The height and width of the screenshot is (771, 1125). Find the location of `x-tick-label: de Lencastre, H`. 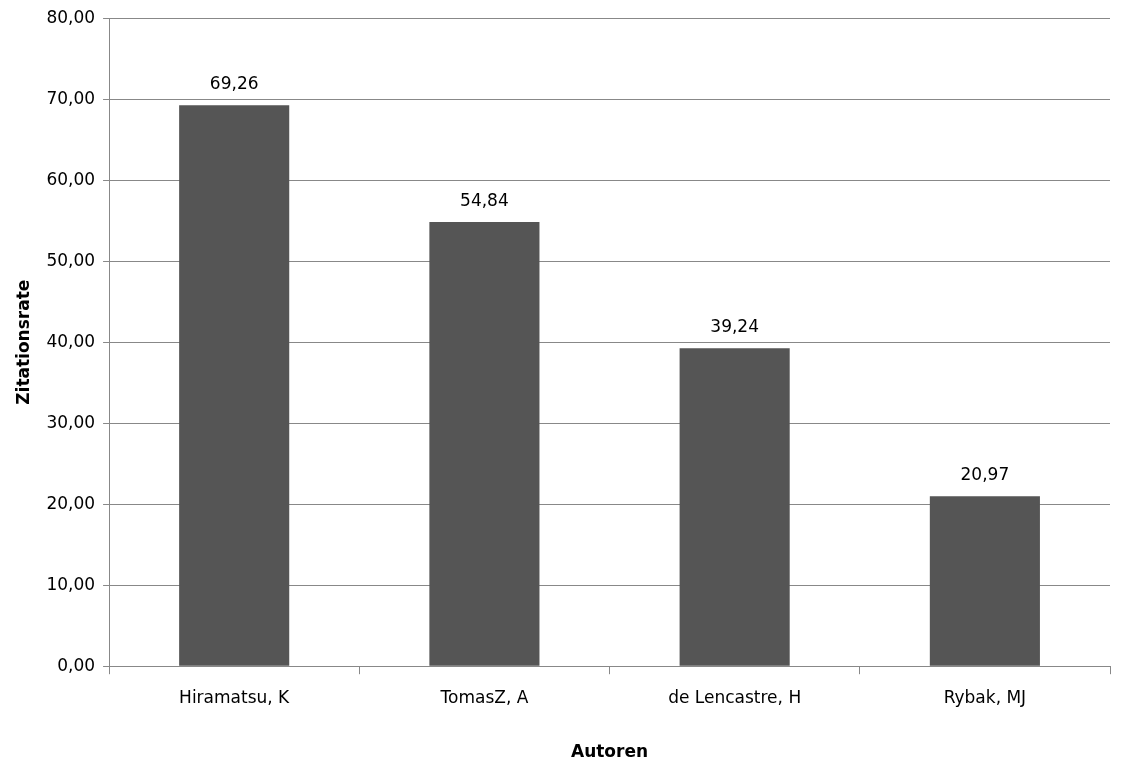

x-tick-label: de Lencastre, H is located at coordinates (735, 696).